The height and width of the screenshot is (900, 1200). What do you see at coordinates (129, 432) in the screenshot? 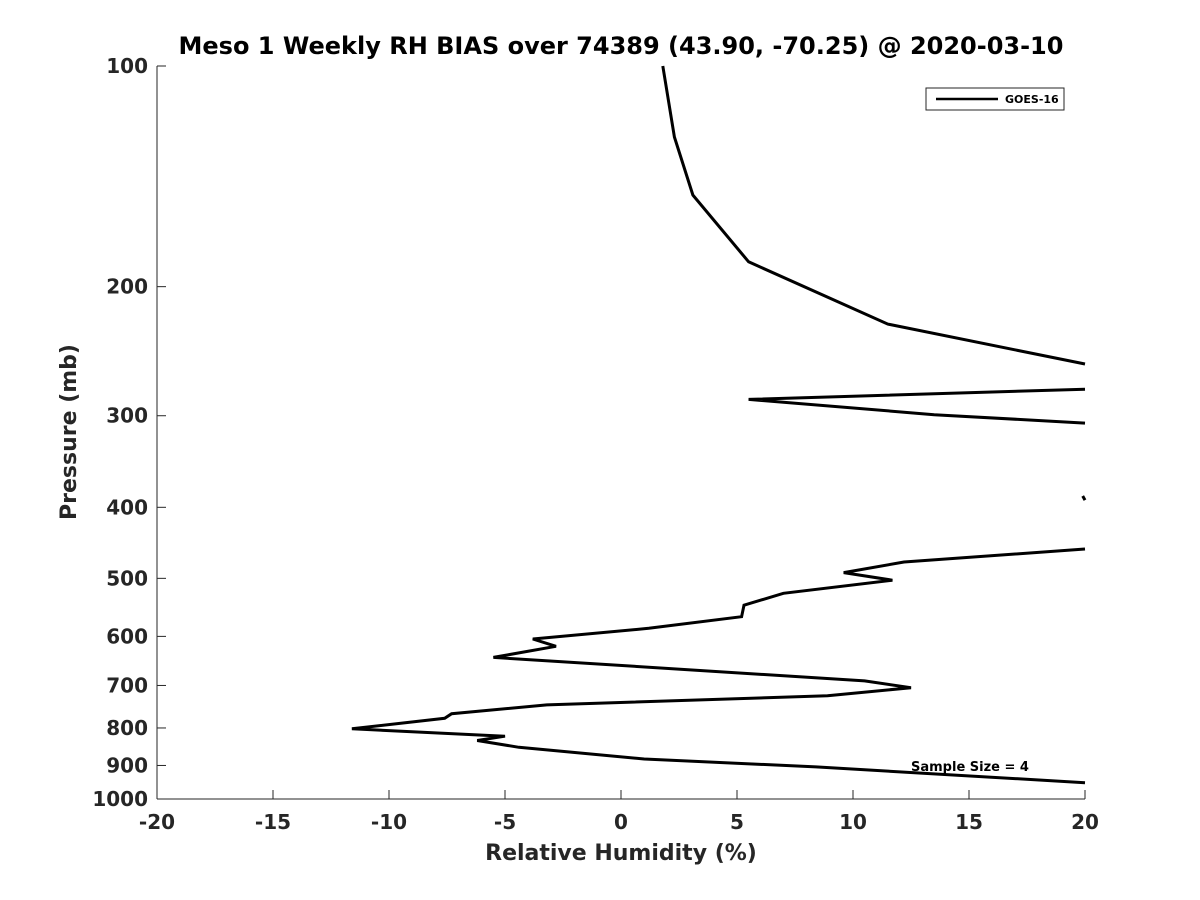
I see `y-axis-ticks: 100 200 300 400 500 600 700 800 900 1000` at bounding box center [129, 432].